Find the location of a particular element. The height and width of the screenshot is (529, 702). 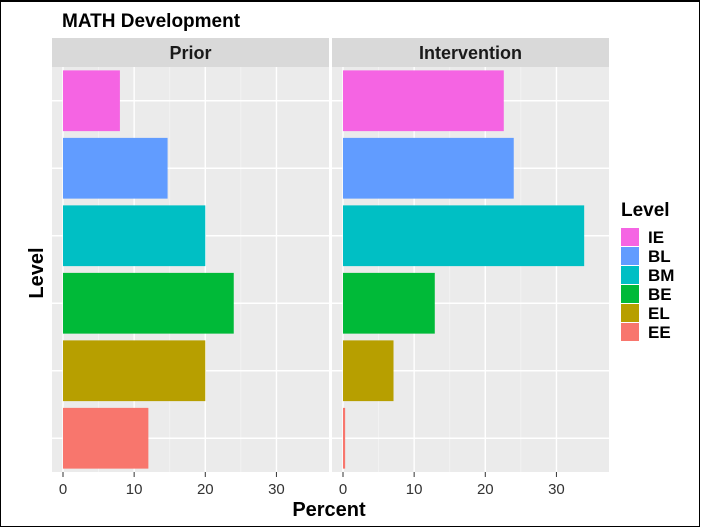

bar-prior-ie is located at coordinates (91, 101).